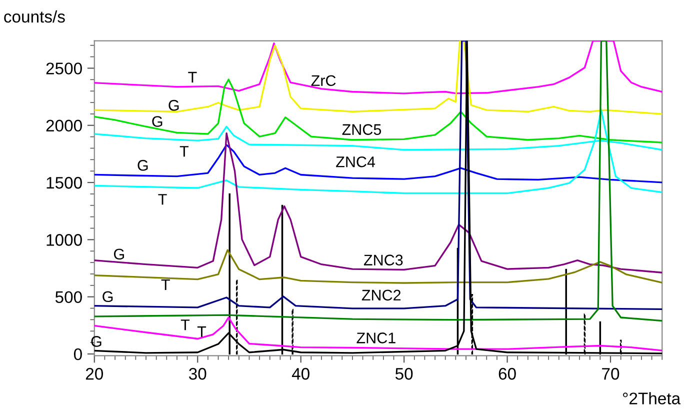 This screenshot has height=416, width=684. What do you see at coordinates (404, 374) in the screenshot?
I see `x-tick-label: 50` at bounding box center [404, 374].